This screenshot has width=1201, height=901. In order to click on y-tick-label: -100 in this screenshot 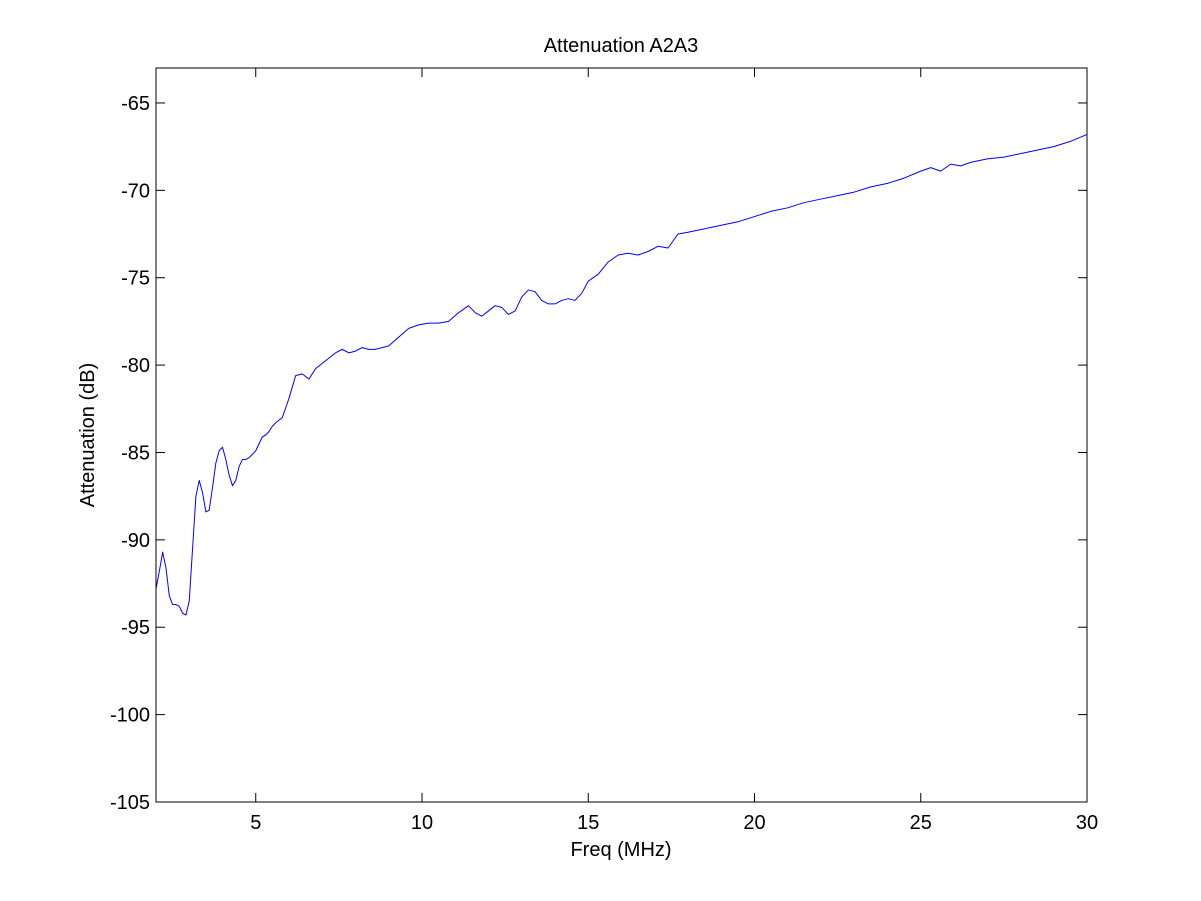, I will do `click(130, 716)`.